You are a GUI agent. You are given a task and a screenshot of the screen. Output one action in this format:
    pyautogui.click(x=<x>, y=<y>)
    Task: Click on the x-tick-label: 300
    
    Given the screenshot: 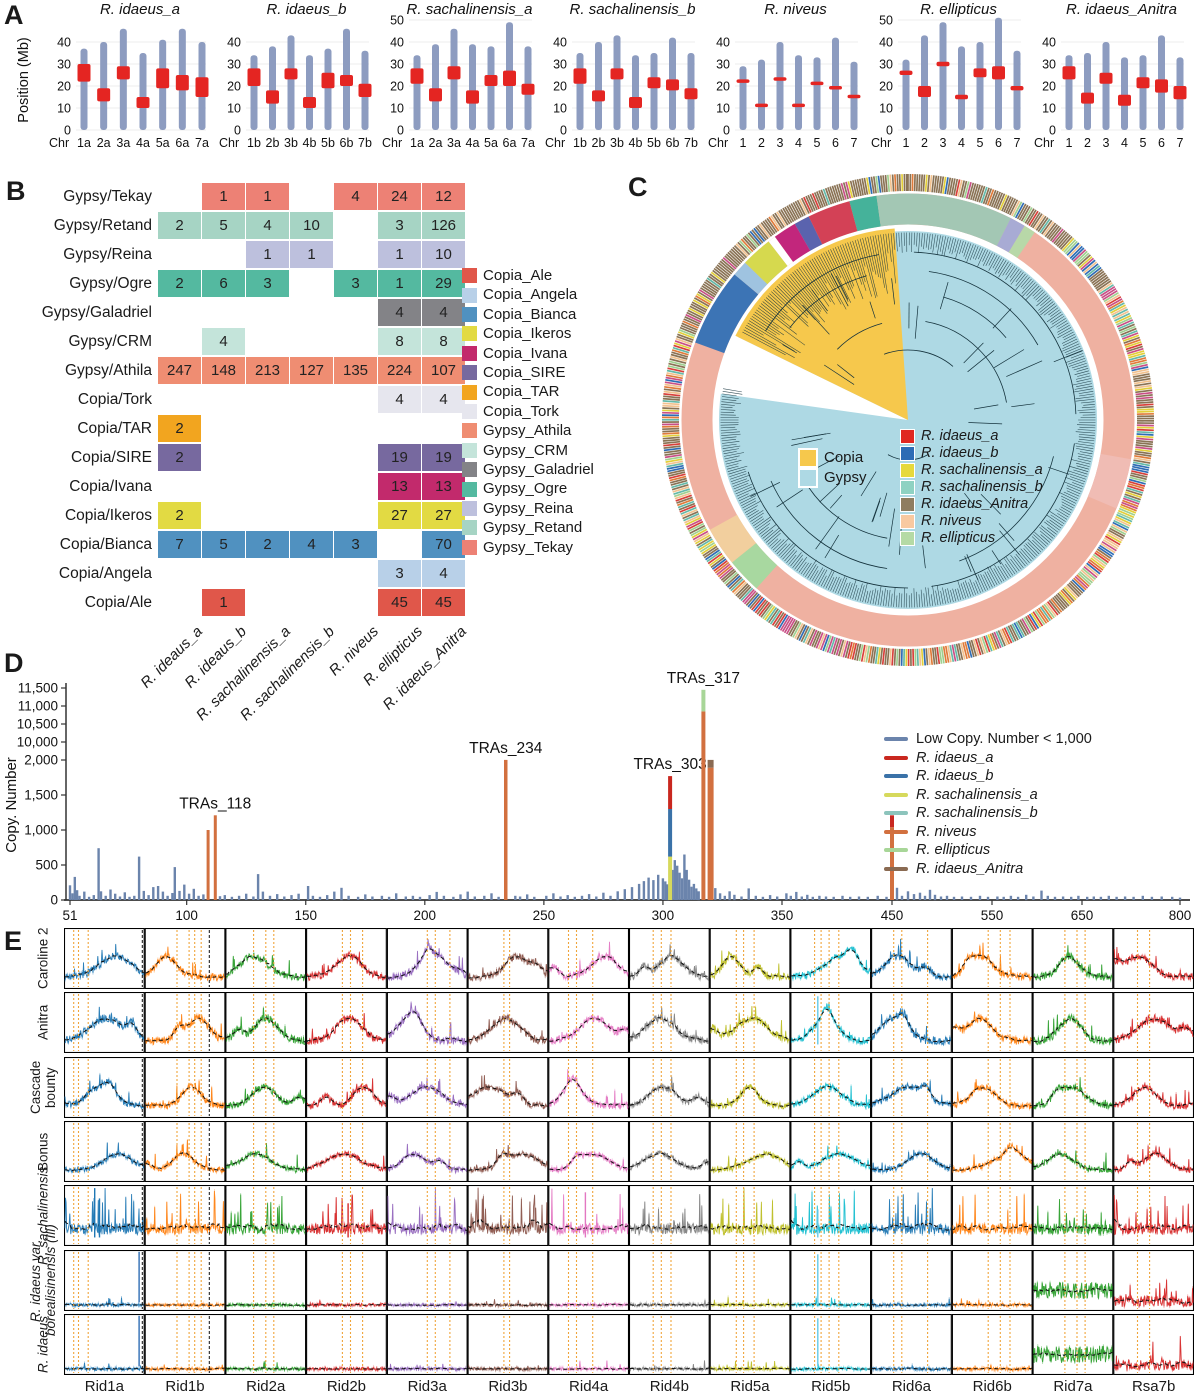 What is the action you would take?
    pyautogui.click(x=663, y=915)
    